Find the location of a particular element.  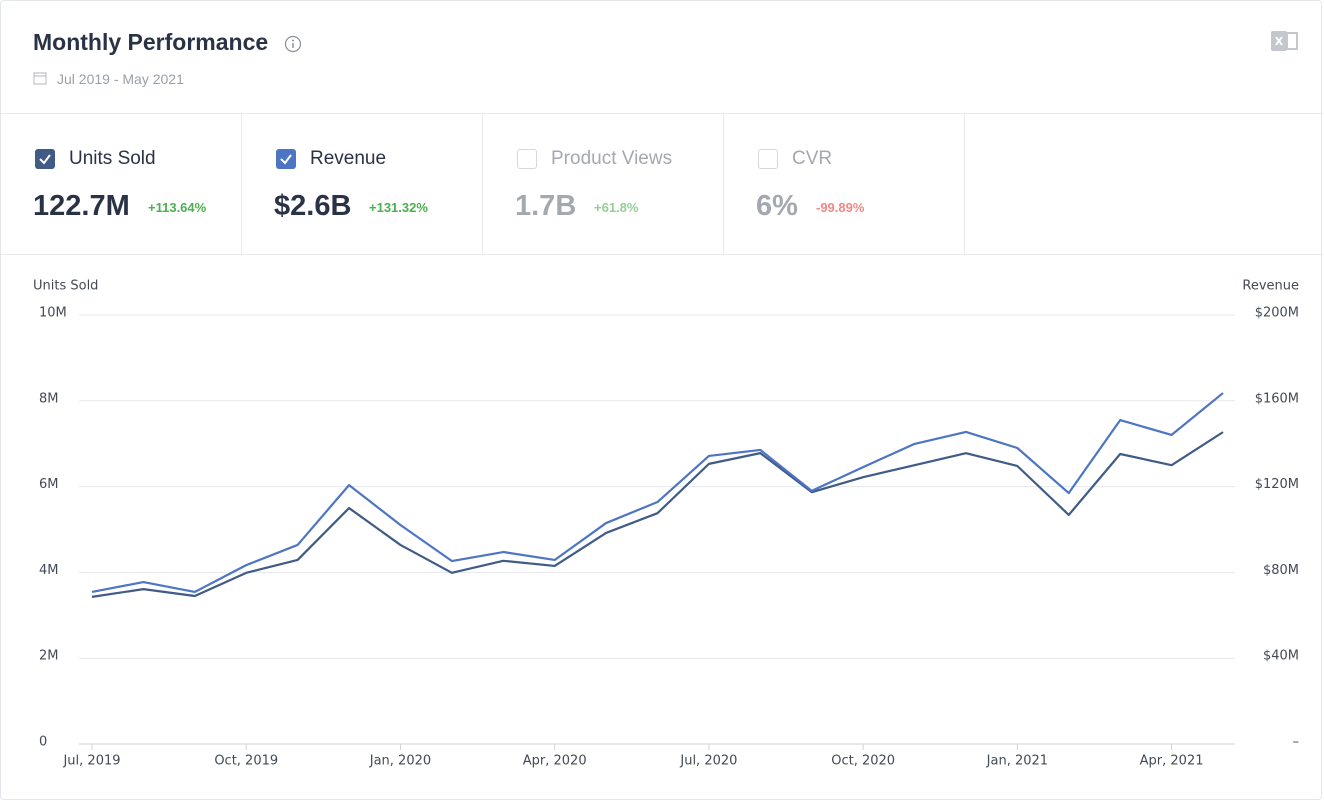

x-tick-label: Jul, 2019 is located at coordinates (91, 761).